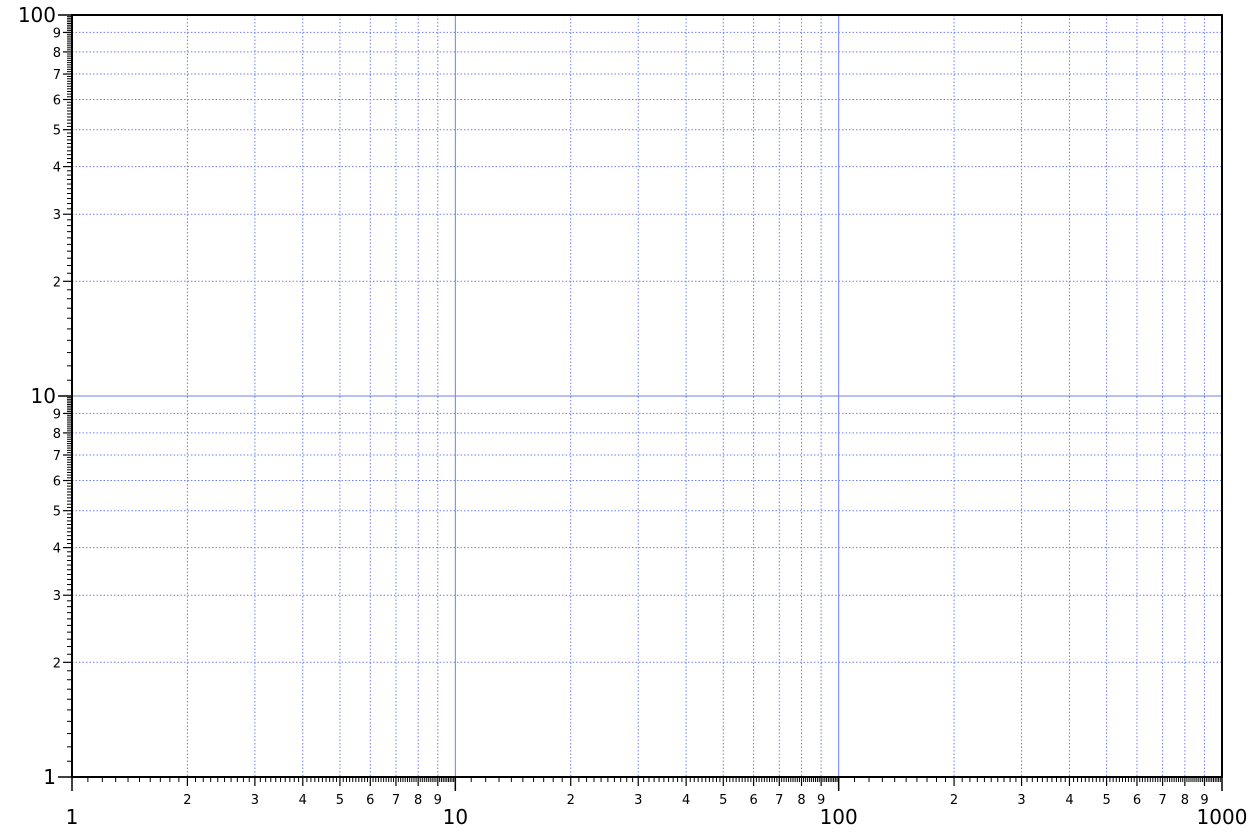  What do you see at coordinates (43, 396) in the screenshot?
I see `y-major-tick-label: 10` at bounding box center [43, 396].